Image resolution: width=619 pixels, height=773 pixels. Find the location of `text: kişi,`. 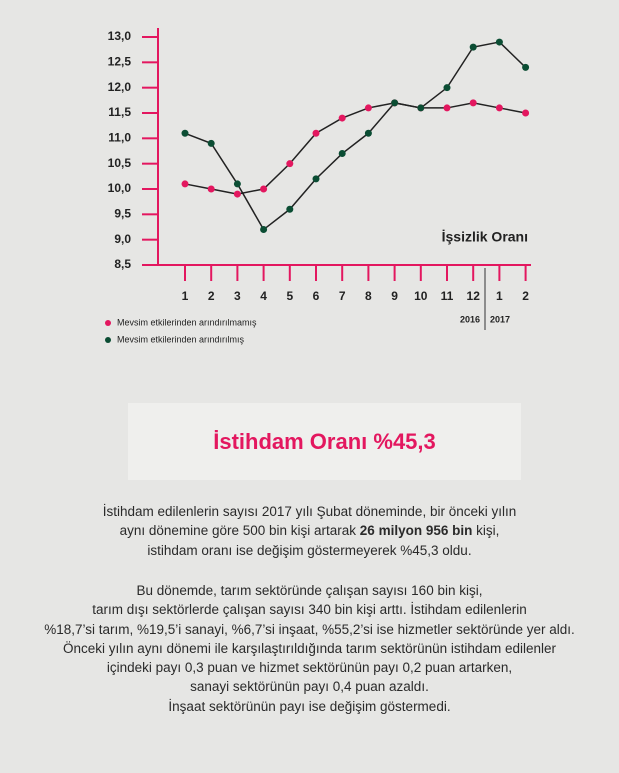

text: kişi, is located at coordinates (488, 531).